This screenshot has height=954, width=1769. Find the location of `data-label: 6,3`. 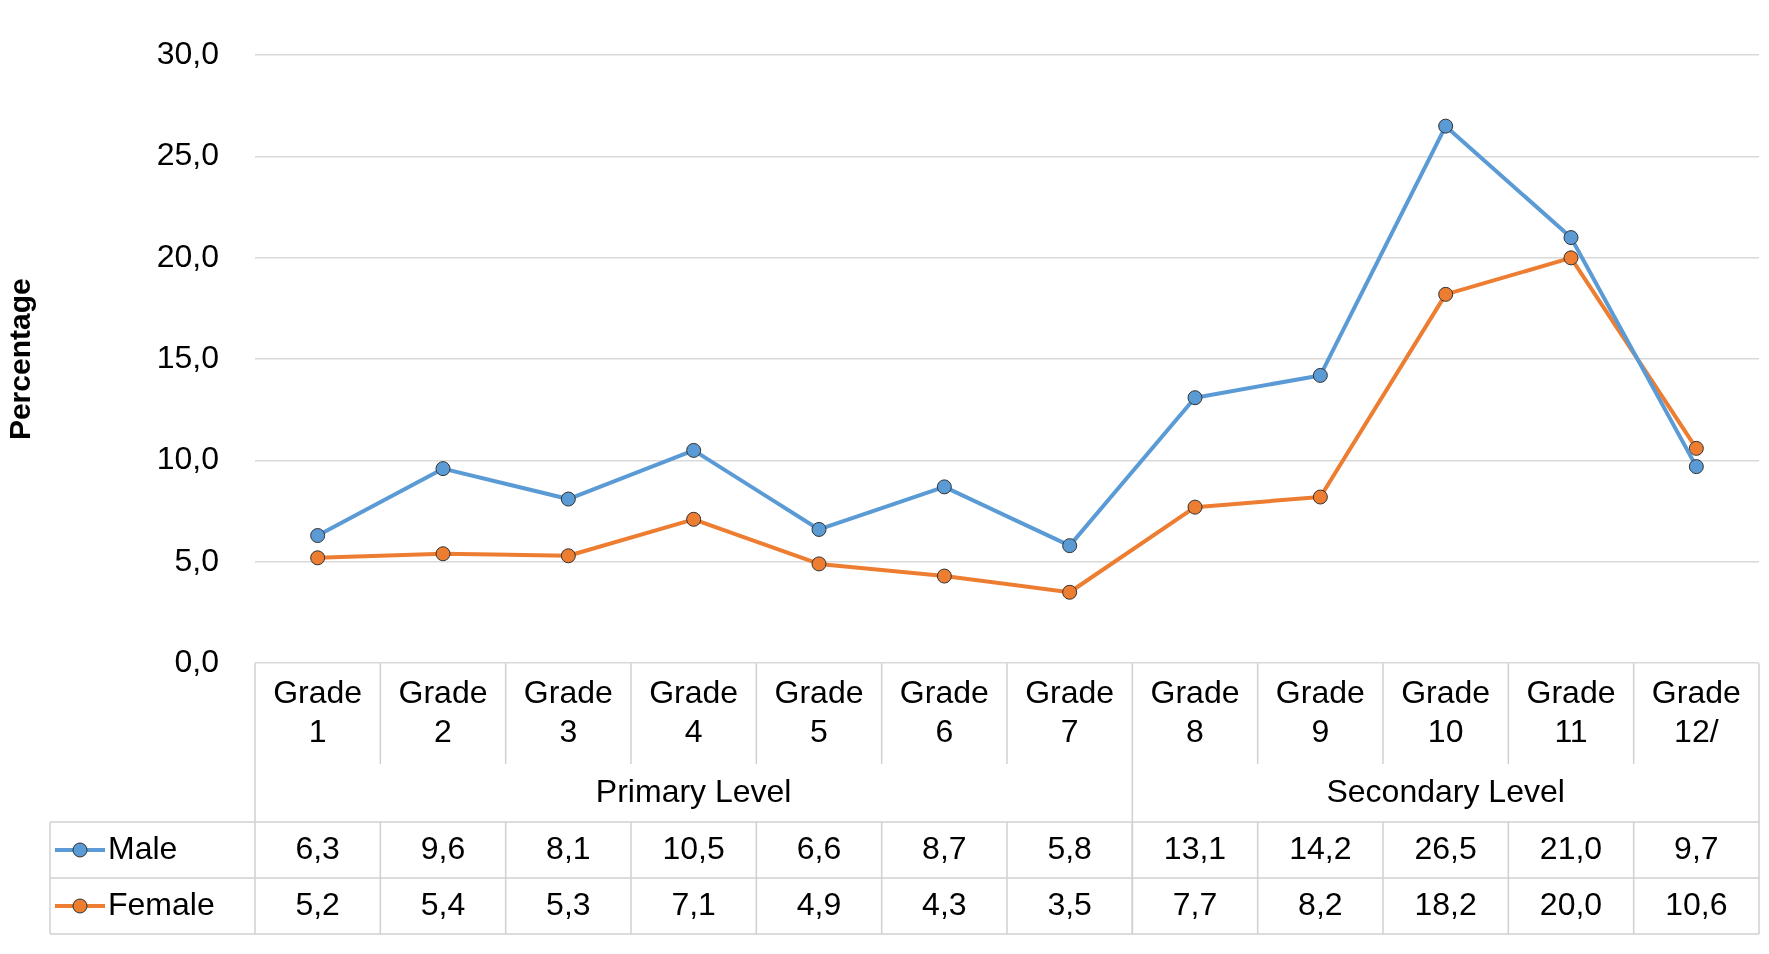

data-label: 6,3 is located at coordinates (317, 847).